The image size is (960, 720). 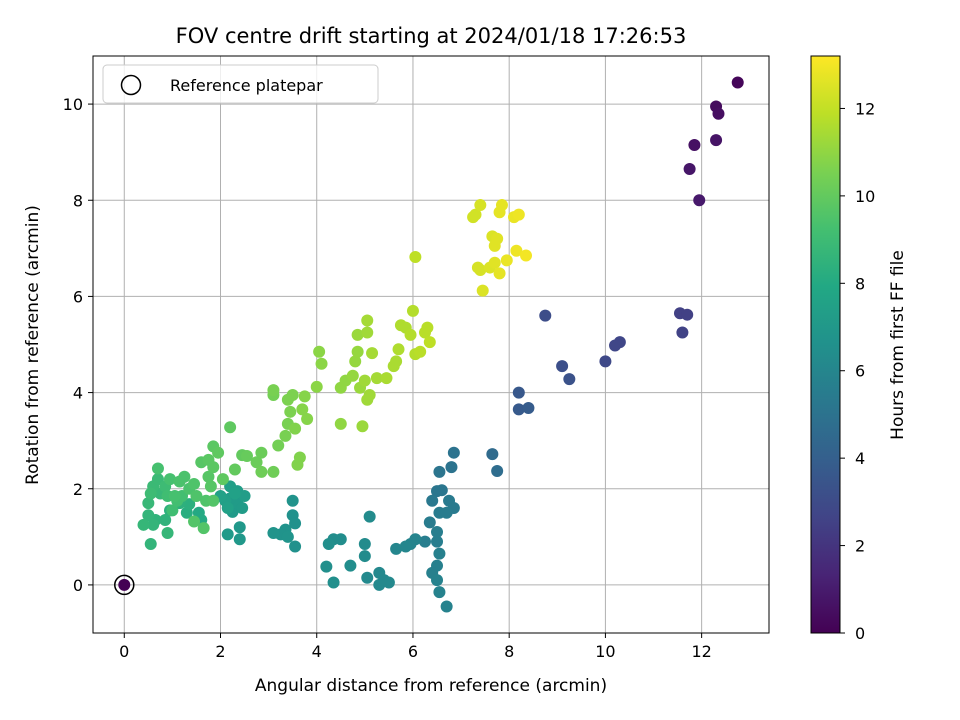 What do you see at coordinates (78, 345) in the screenshot?
I see `y-axis-ticks: 0 2 4 6 8 10` at bounding box center [78, 345].